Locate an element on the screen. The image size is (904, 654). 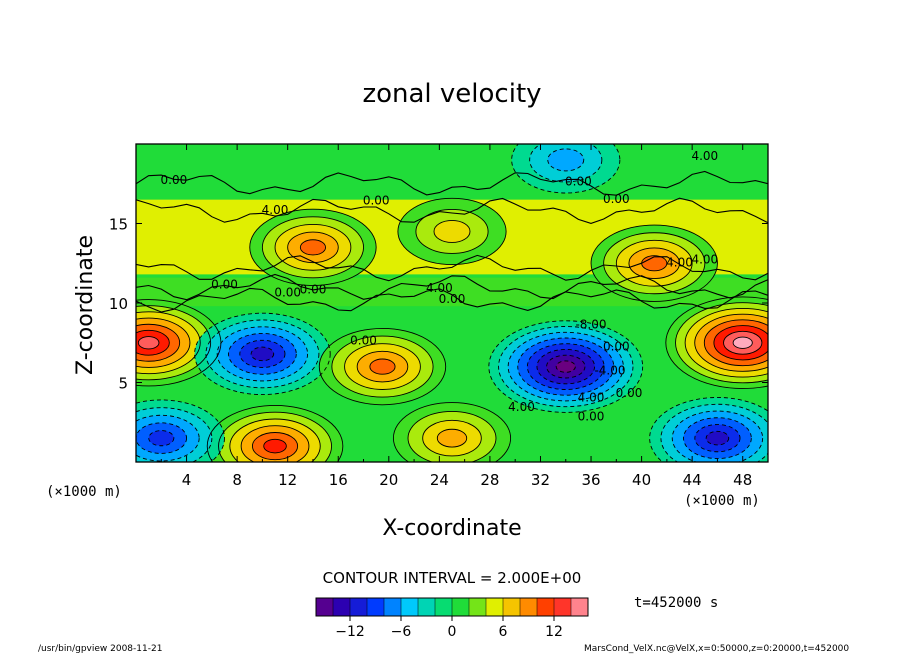
colorbar-ticks: −12 −6 0 6 12 is located at coordinates (449, 628).